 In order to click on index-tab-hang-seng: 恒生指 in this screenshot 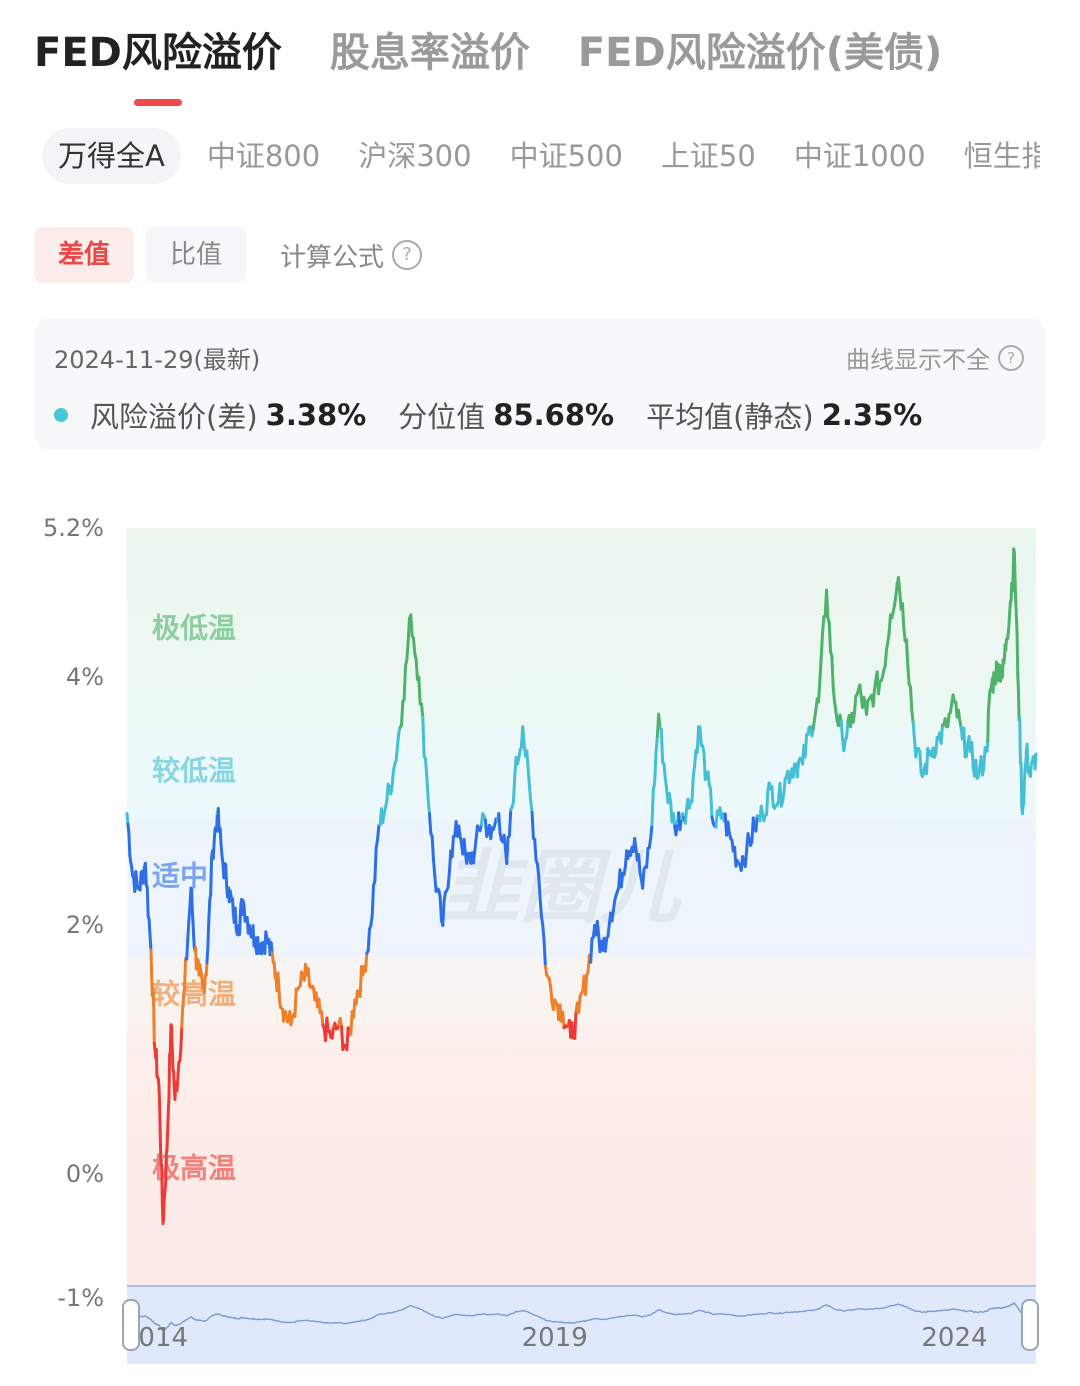, I will do `click(1001, 156)`.